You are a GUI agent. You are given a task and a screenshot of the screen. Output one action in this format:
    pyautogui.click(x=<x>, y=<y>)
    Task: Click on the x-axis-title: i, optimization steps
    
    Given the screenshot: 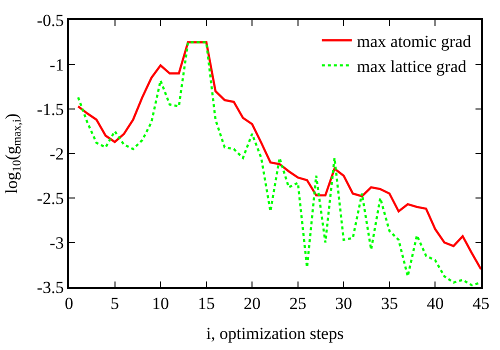 What is the action you would take?
    pyautogui.click(x=275, y=334)
    